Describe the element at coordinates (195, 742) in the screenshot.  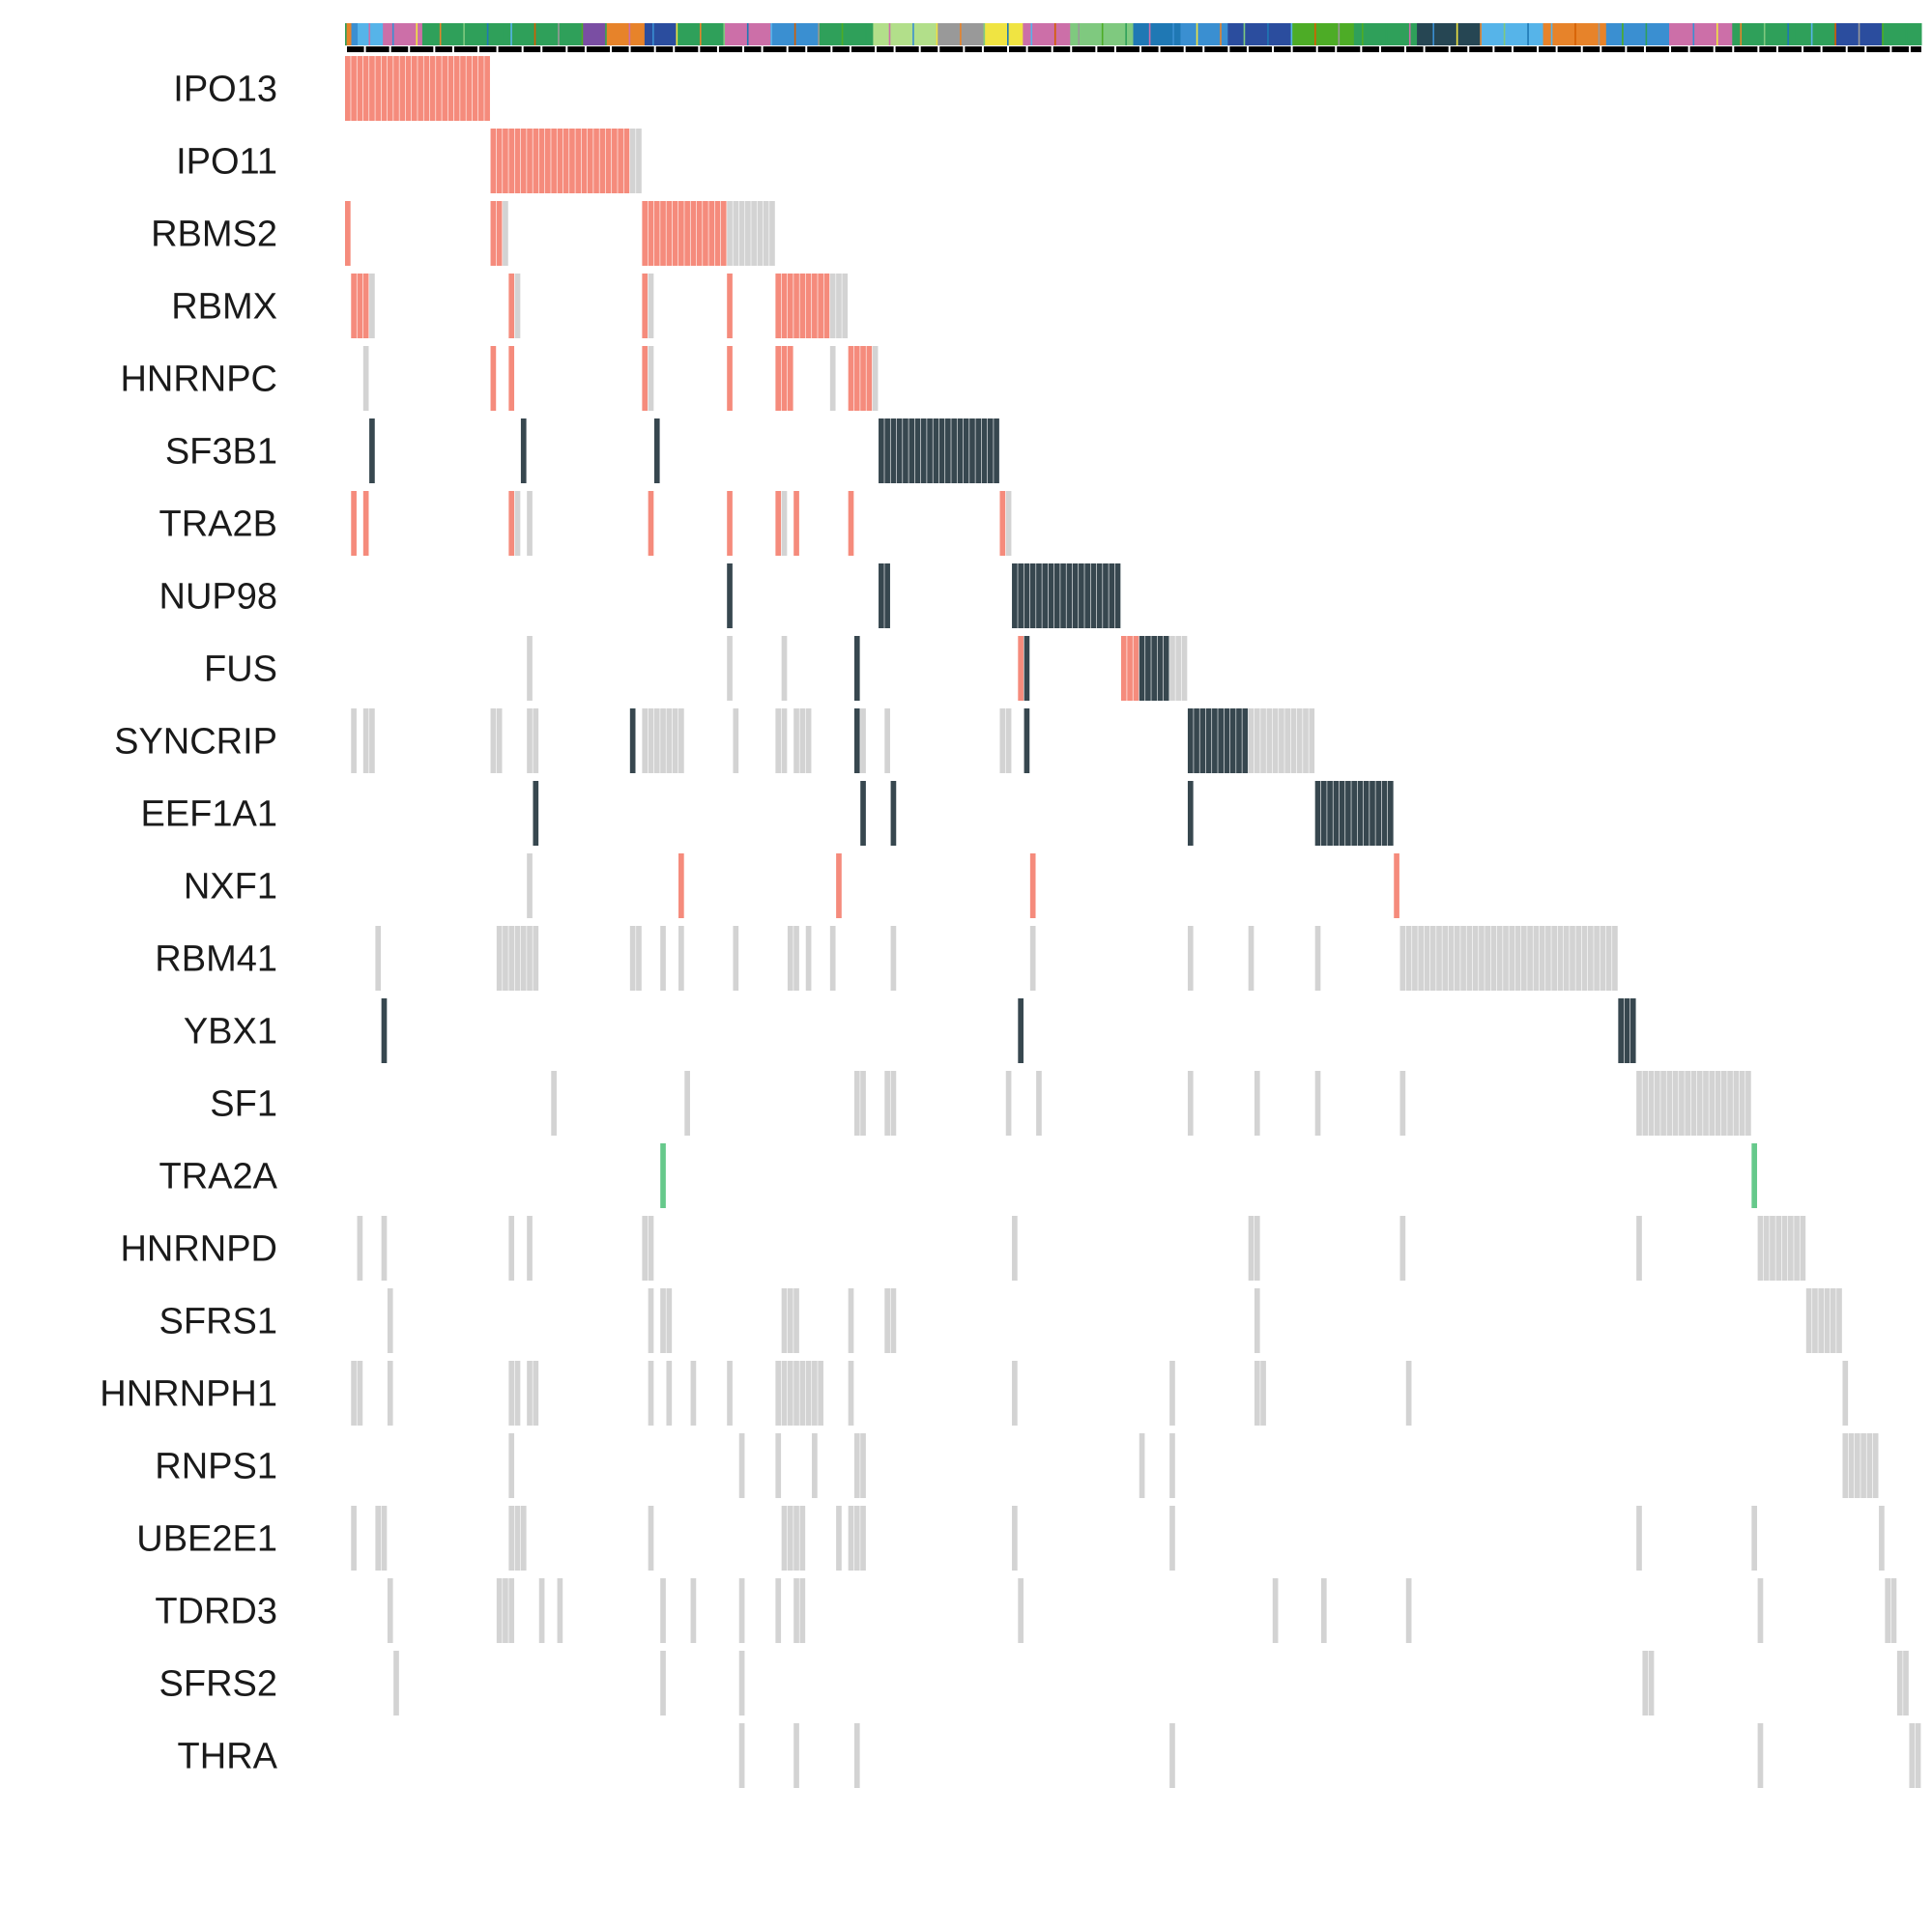
I see `gene-label: SYNCRIP` at that location.